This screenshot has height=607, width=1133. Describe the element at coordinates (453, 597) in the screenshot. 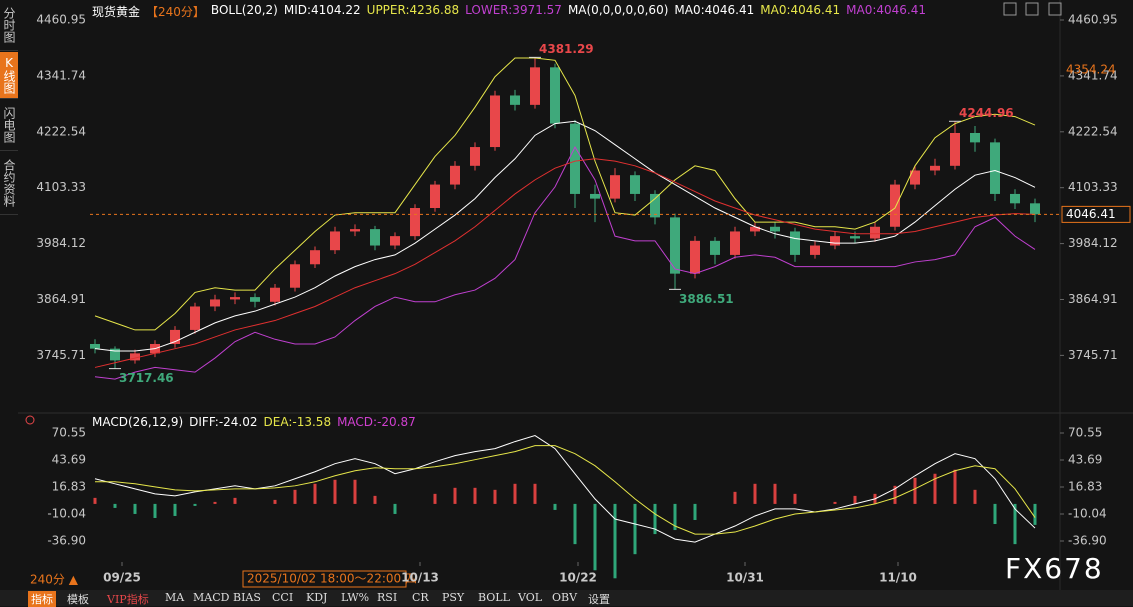

I see `indicator-tab: PSY` at that location.